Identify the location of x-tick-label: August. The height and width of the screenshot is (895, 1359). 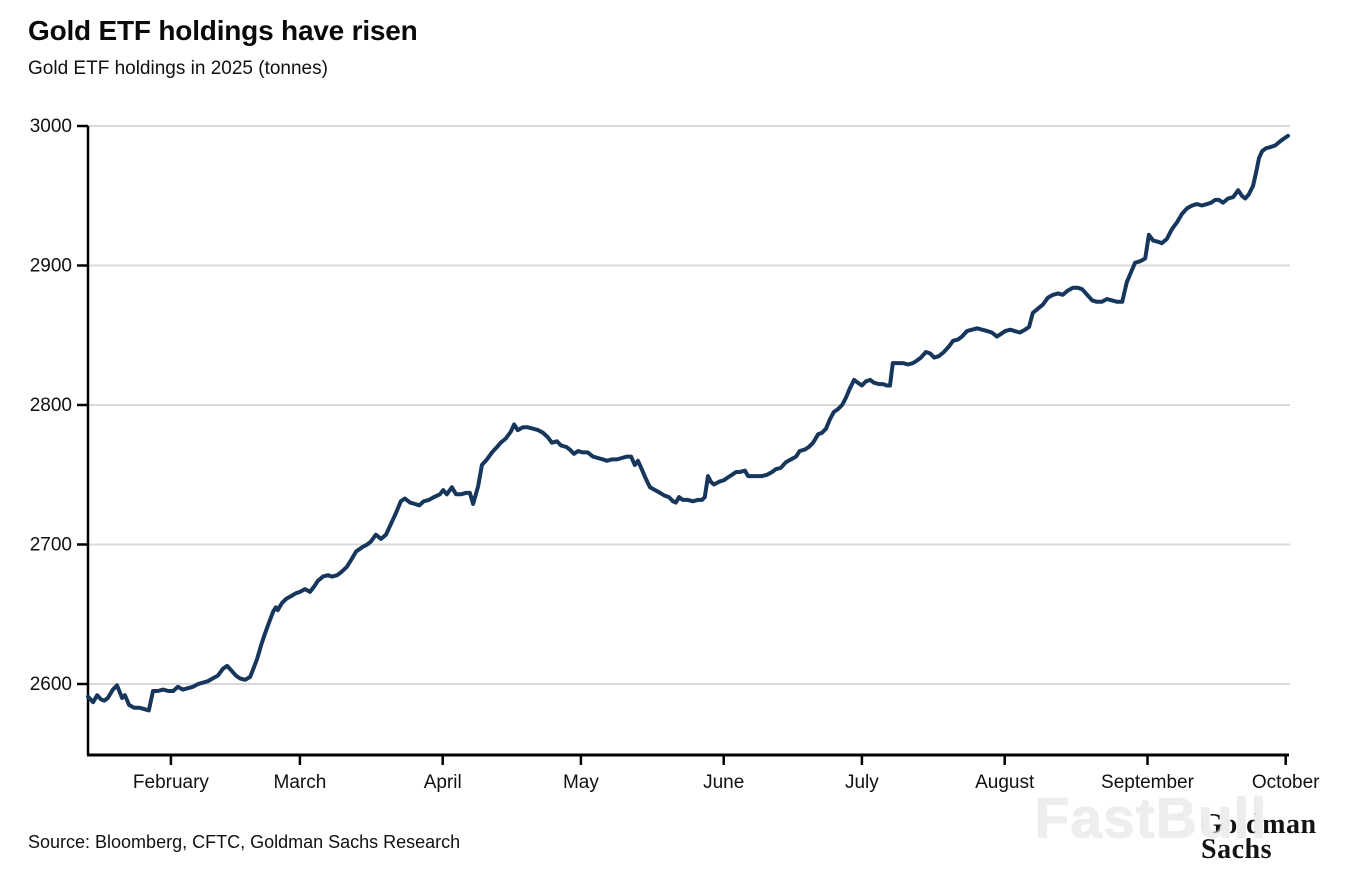
(1005, 782).